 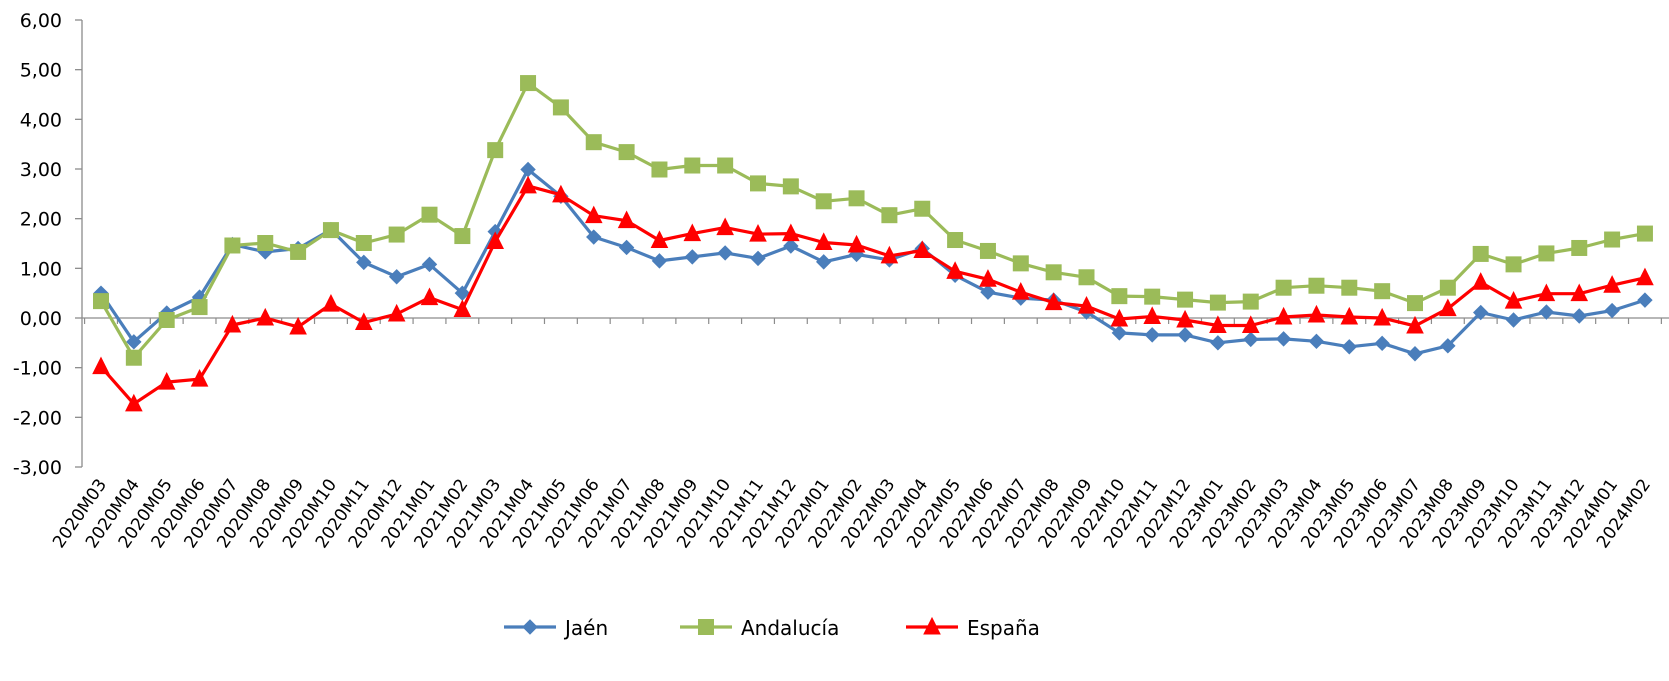 What do you see at coordinates (556, 628) in the screenshot?
I see `legend-item: Jaén` at bounding box center [556, 628].